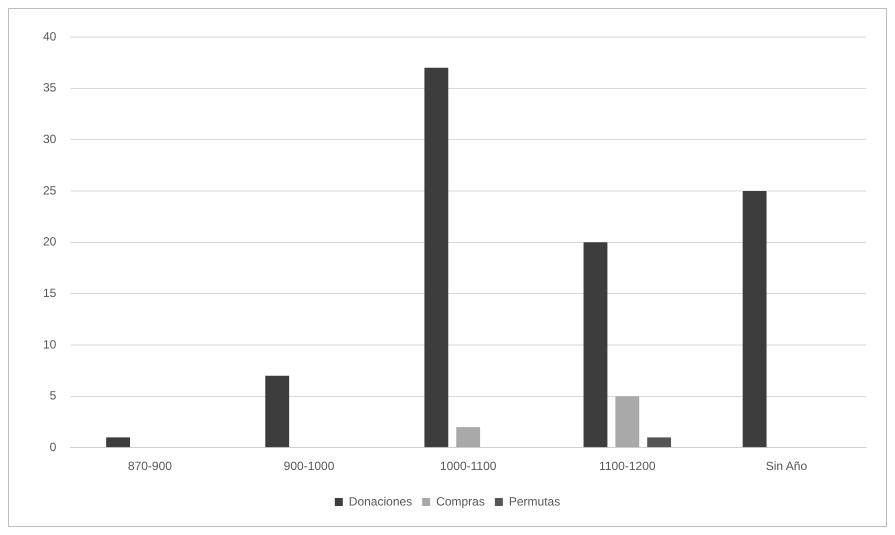 The height and width of the screenshot is (535, 895). What do you see at coordinates (49, 190) in the screenshot?
I see `y-tick-label: 25` at bounding box center [49, 190].